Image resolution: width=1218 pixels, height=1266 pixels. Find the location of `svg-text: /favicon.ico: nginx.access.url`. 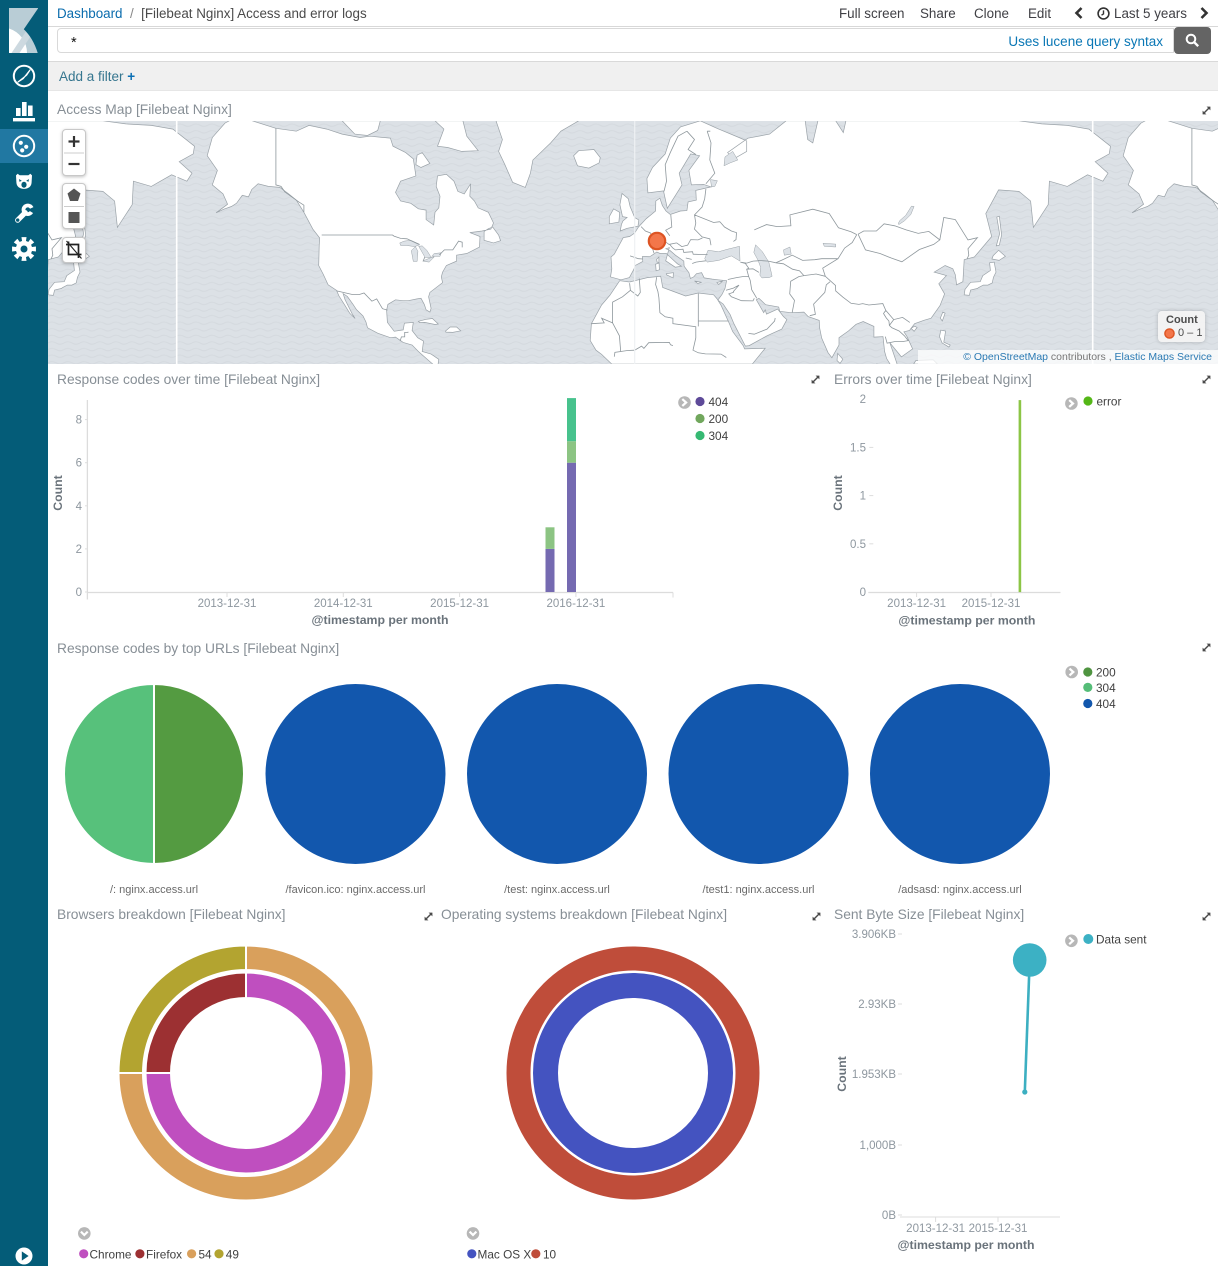

svg-text: /favicon.ico: nginx.access.url is located at coordinates (355, 890).